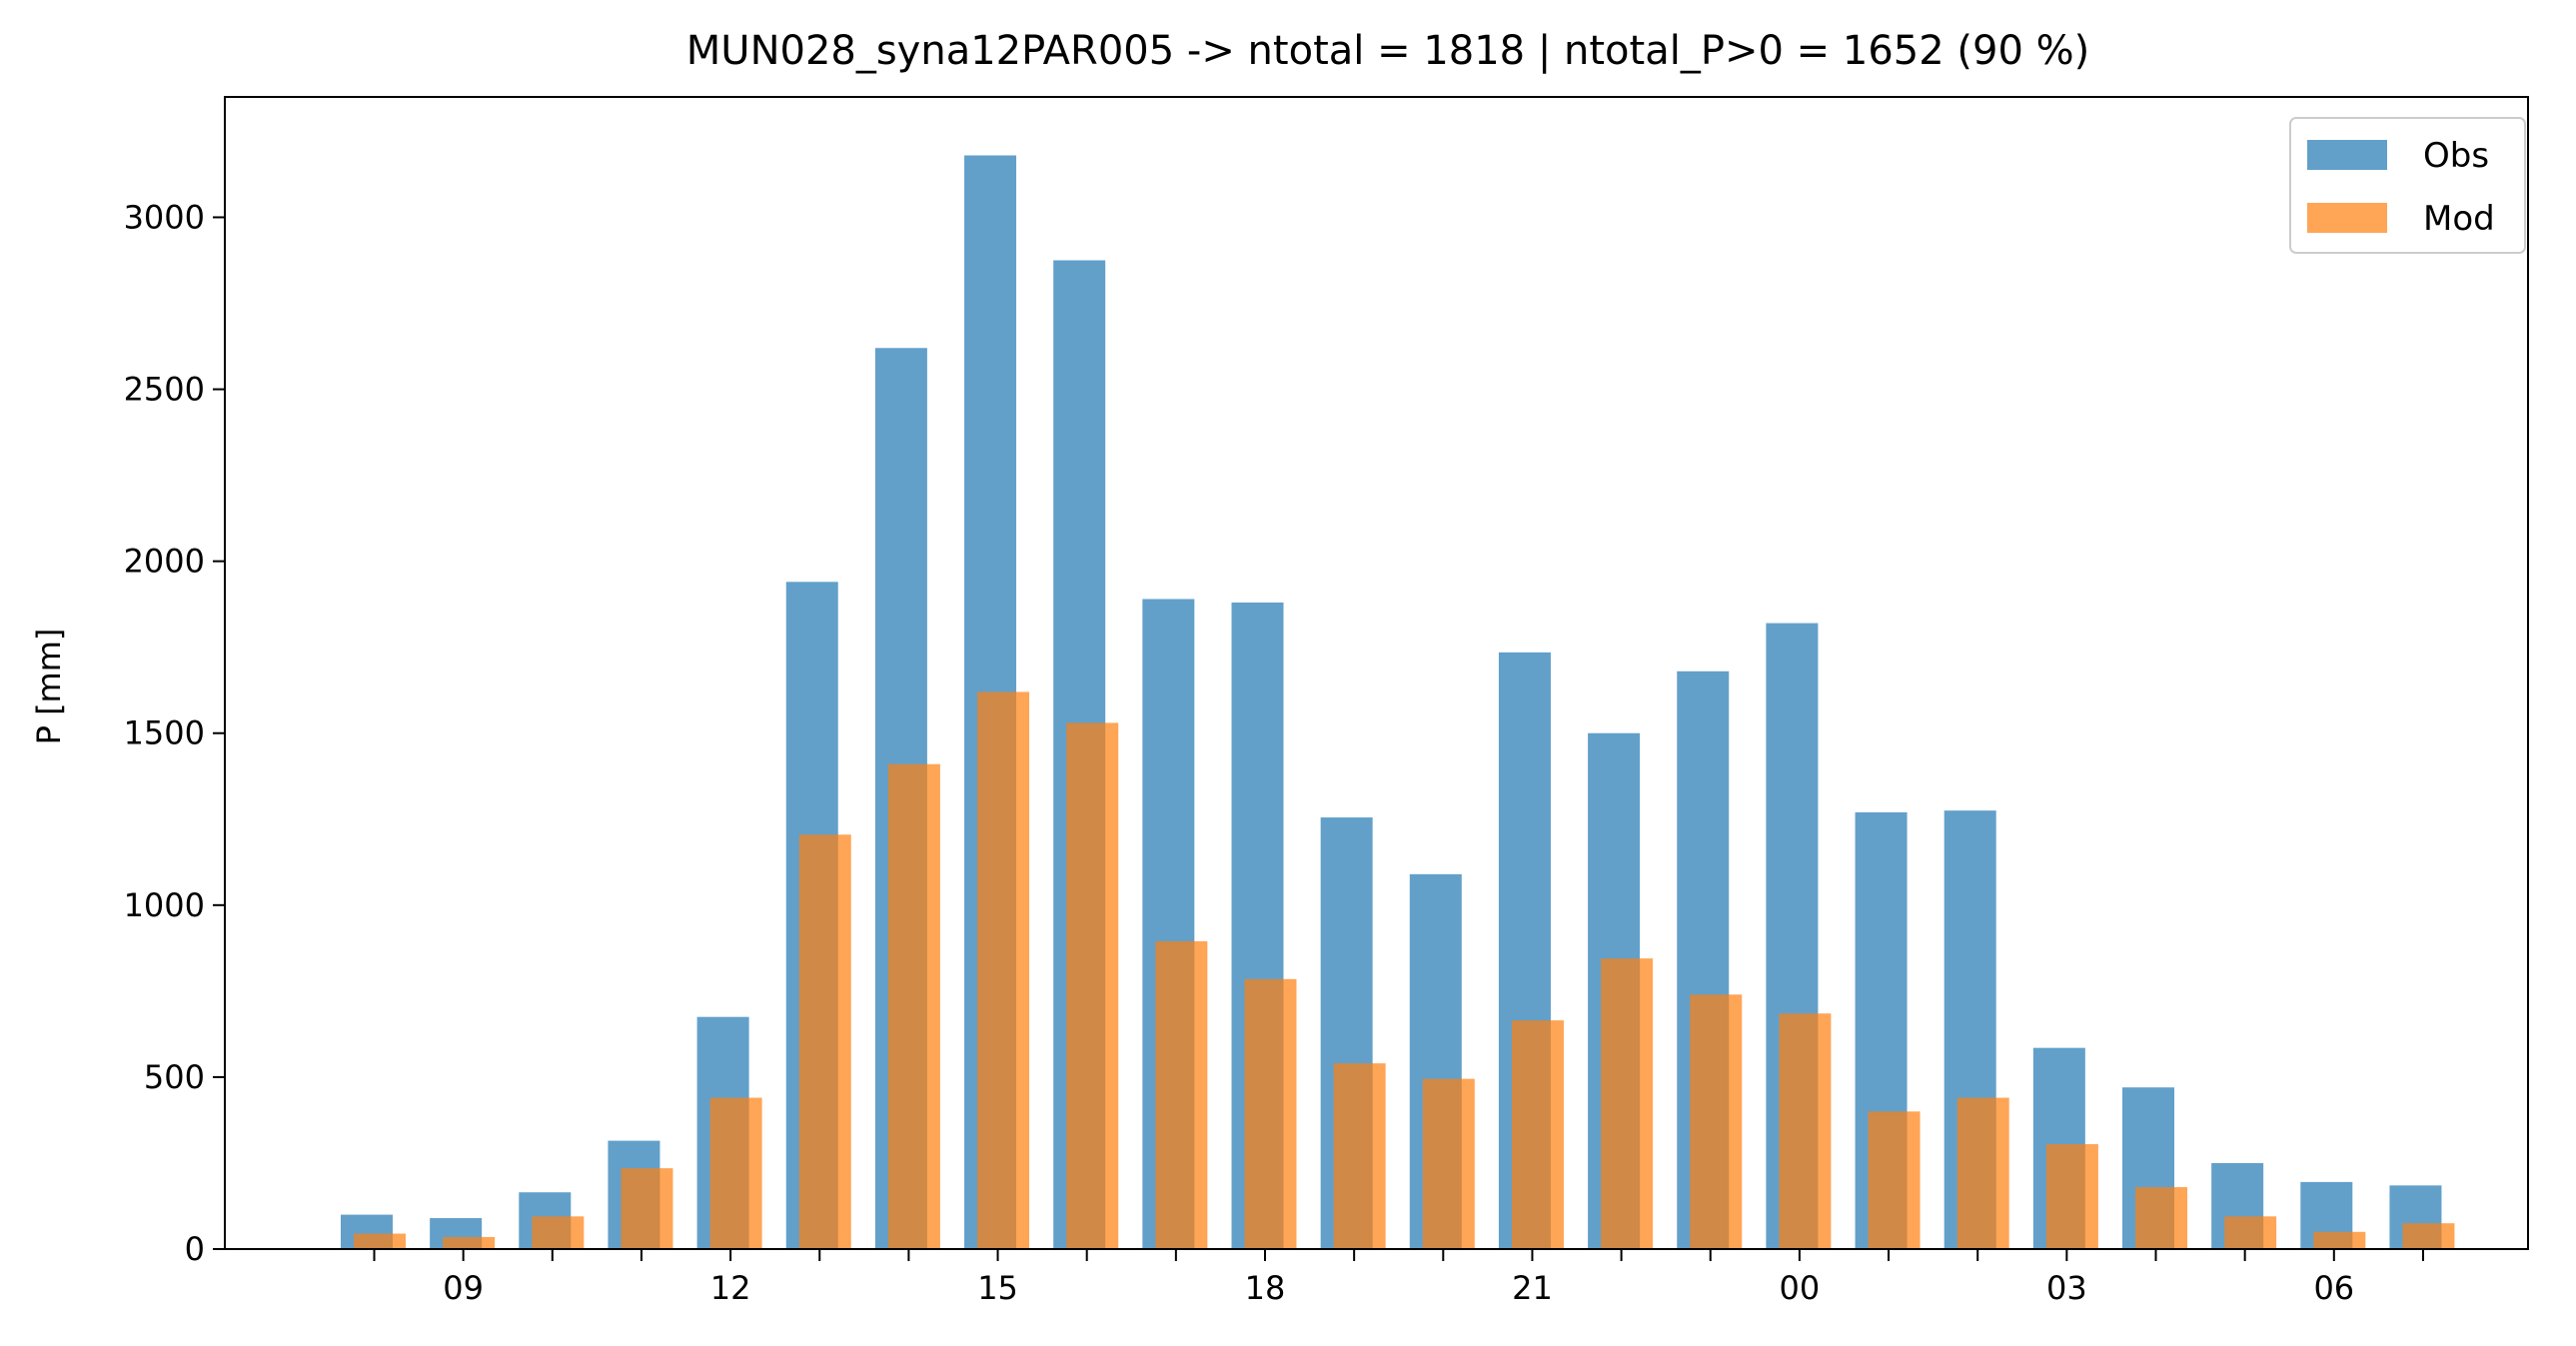 Image resolution: width=2576 pixels, height=1346 pixels. Describe the element at coordinates (1265, 1288) in the screenshot. I see `x-tick-label-18: 18` at that location.